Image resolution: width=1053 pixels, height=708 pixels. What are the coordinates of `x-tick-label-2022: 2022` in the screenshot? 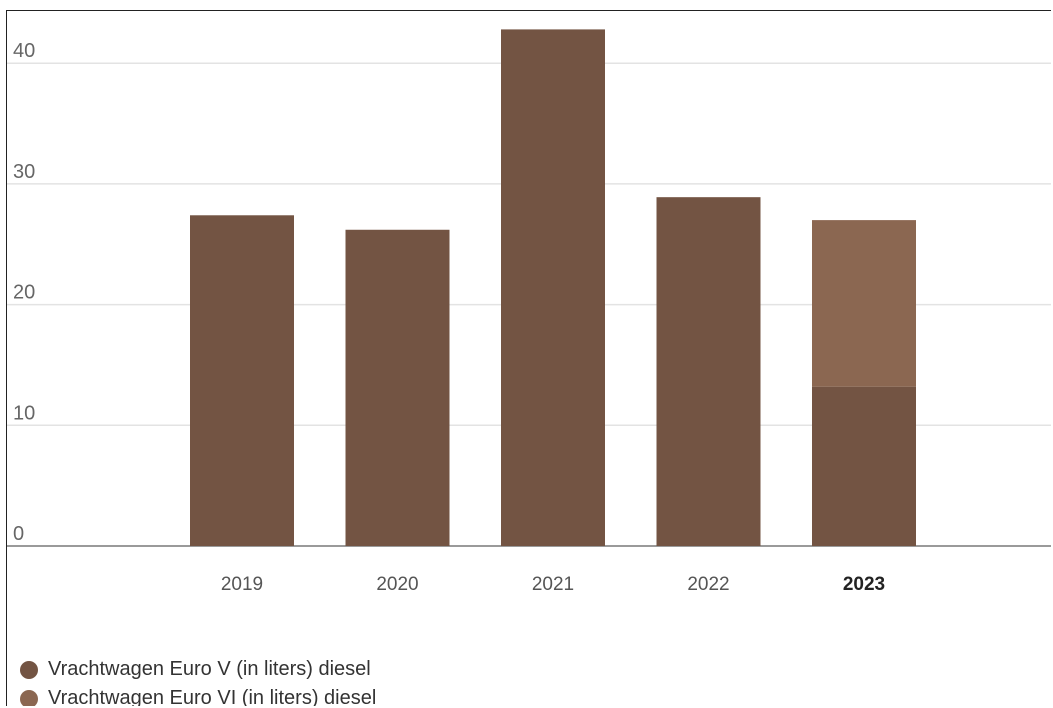 It's located at (708, 584).